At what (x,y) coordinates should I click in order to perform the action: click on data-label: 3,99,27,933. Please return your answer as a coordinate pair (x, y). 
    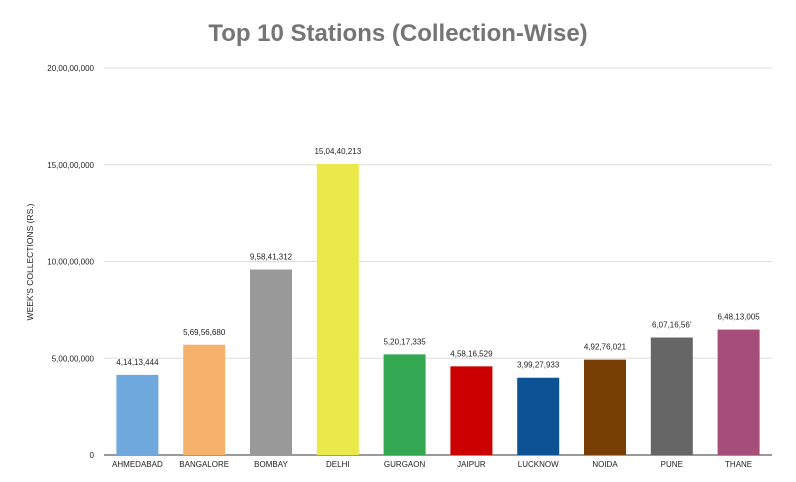
    Looking at the image, I should click on (538, 365).